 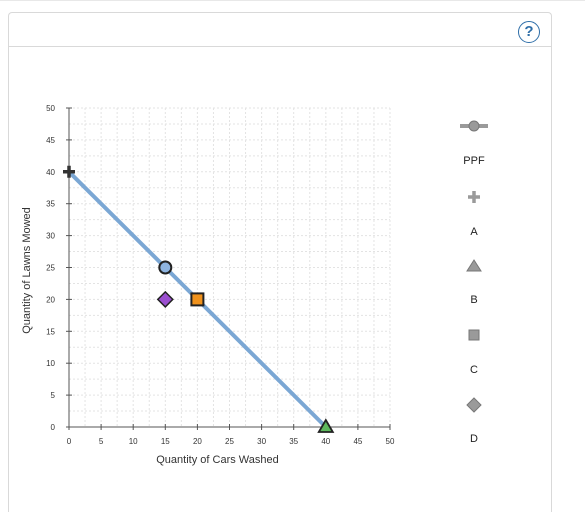 I want to click on point-d, so click(x=165, y=299).